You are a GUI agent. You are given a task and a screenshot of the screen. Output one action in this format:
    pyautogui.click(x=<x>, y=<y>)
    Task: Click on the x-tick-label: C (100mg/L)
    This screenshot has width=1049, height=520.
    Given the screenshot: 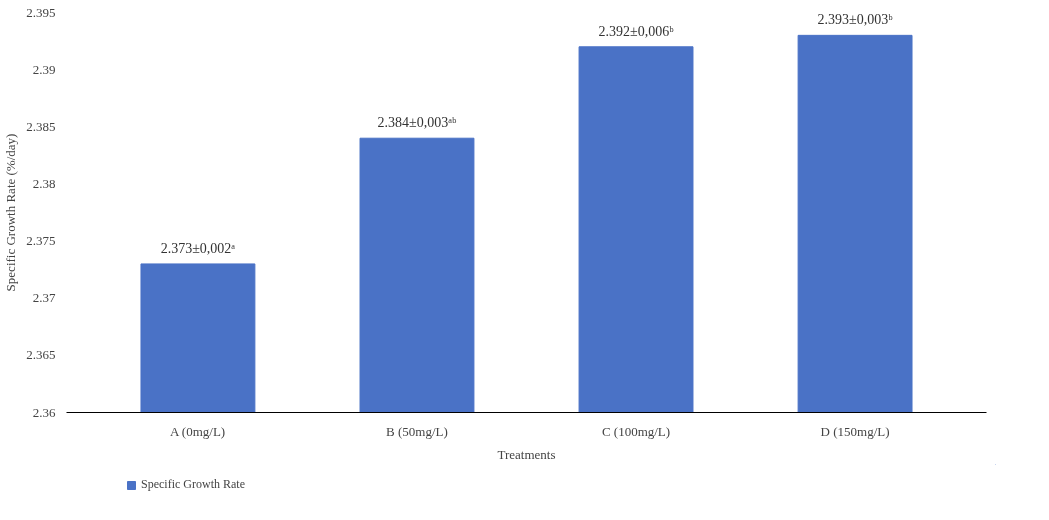 What is the action you would take?
    pyautogui.click(x=636, y=431)
    